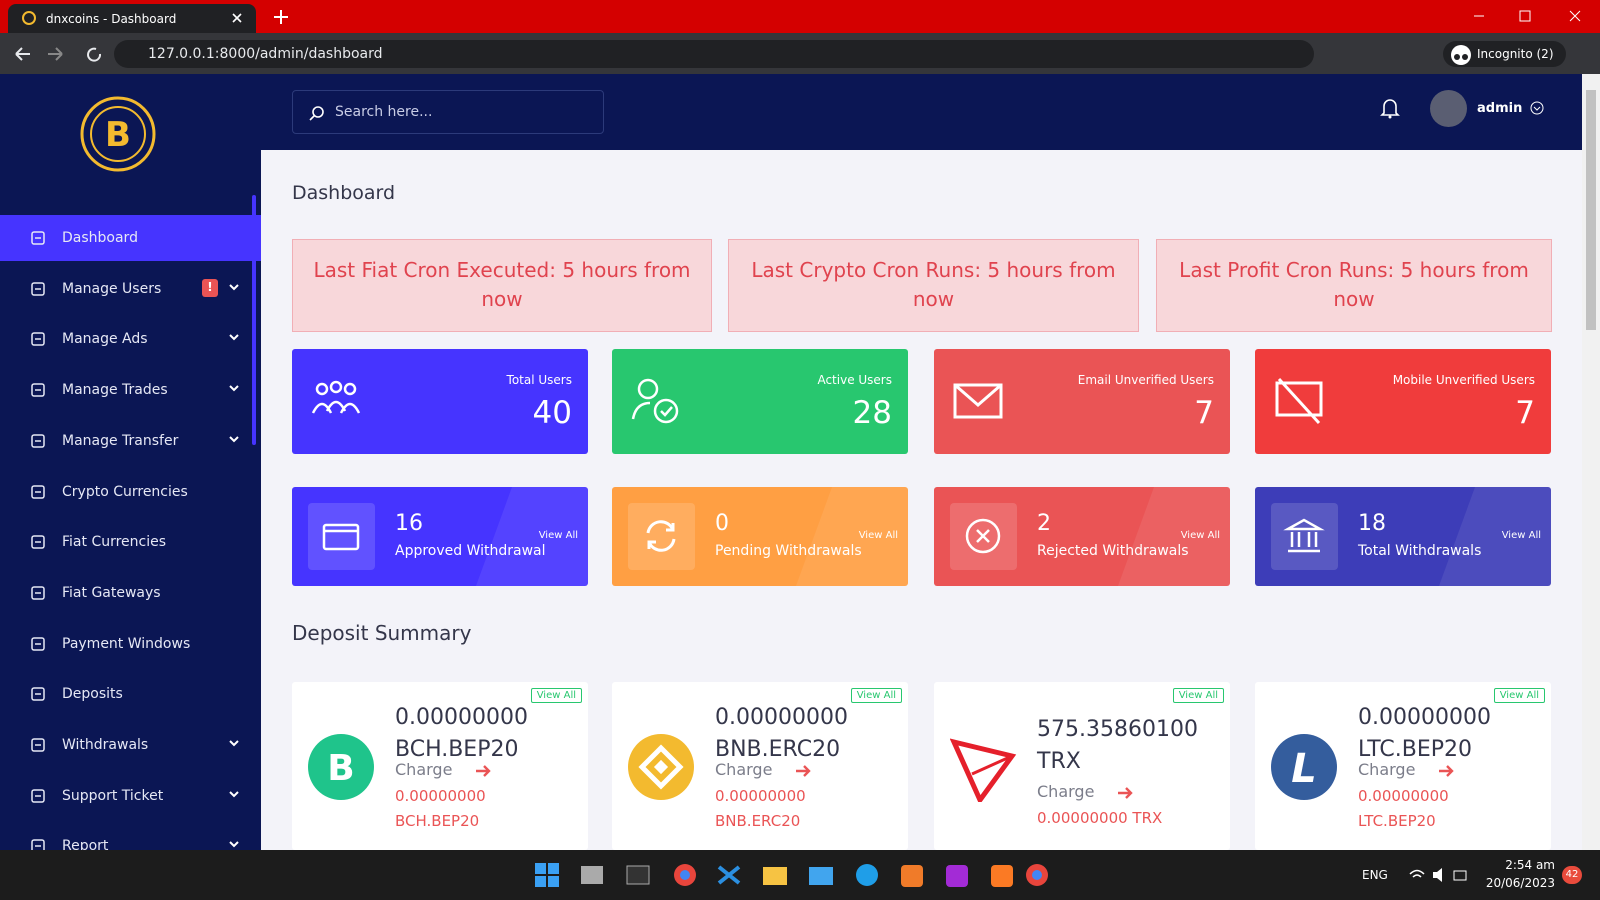 This screenshot has width=1600, height=900. Describe the element at coordinates (457, 749) in the screenshot. I see `currency: BCH.BEP20` at that location.